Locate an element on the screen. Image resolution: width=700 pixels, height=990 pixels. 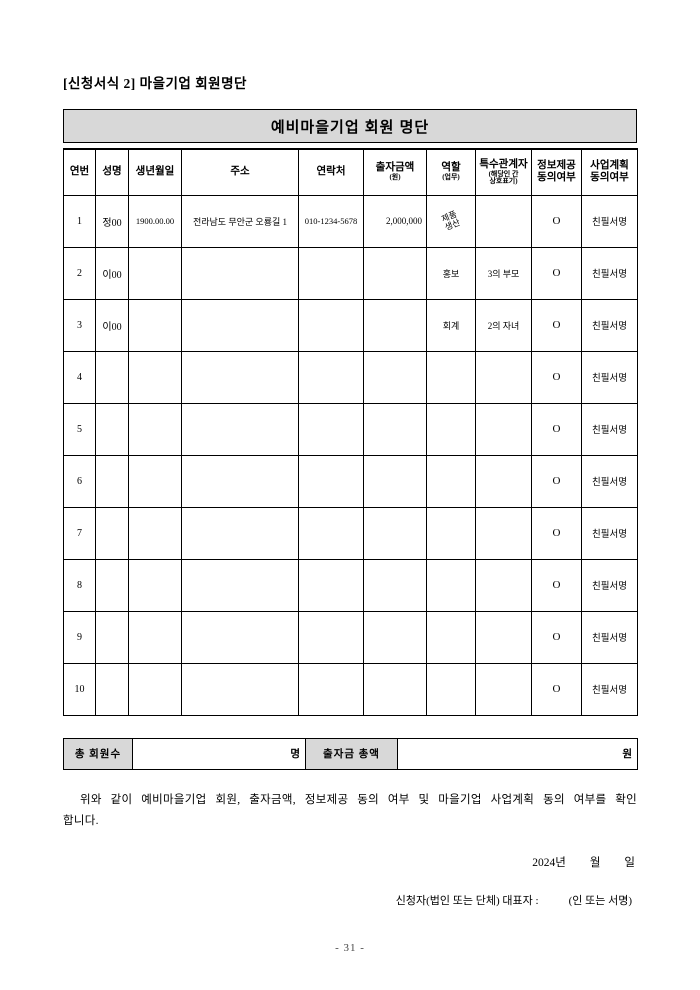
table-row: 3 이00 회계 2의 자녀 O 친필서명 is located at coordinates (350, 325).